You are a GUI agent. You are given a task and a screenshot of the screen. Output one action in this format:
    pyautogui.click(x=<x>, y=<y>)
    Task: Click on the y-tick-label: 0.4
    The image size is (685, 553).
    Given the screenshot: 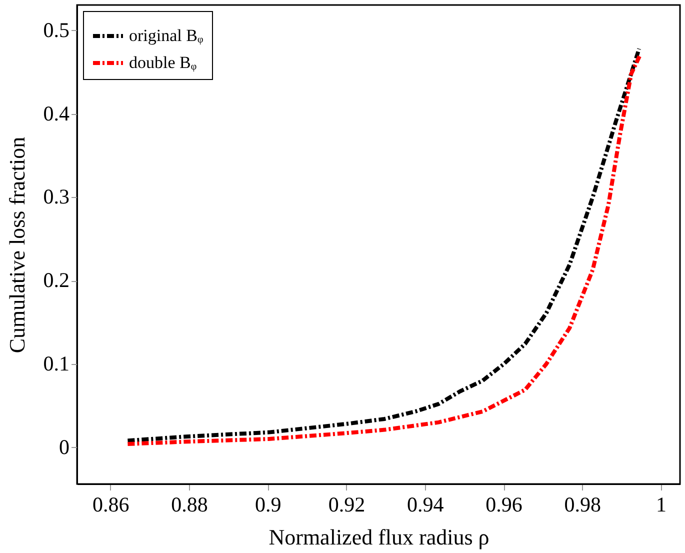 What is the action you would take?
    pyautogui.click(x=56, y=113)
    